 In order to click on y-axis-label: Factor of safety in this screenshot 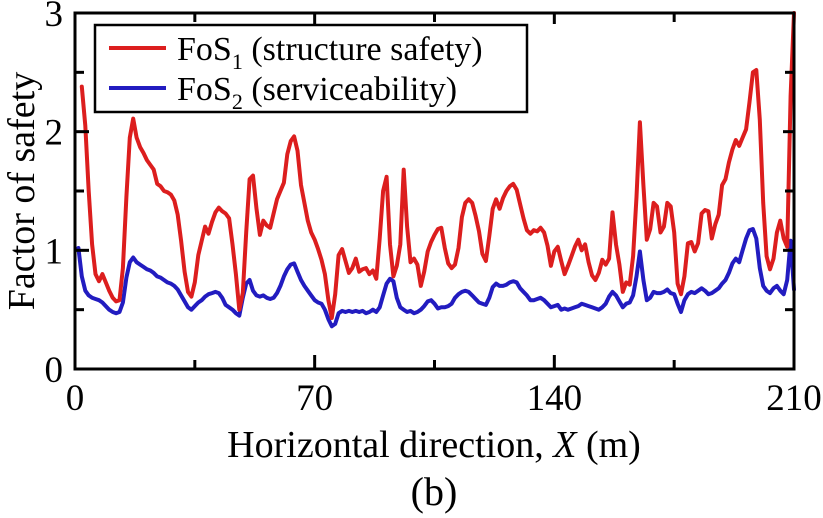, I will do `click(22, 191)`.